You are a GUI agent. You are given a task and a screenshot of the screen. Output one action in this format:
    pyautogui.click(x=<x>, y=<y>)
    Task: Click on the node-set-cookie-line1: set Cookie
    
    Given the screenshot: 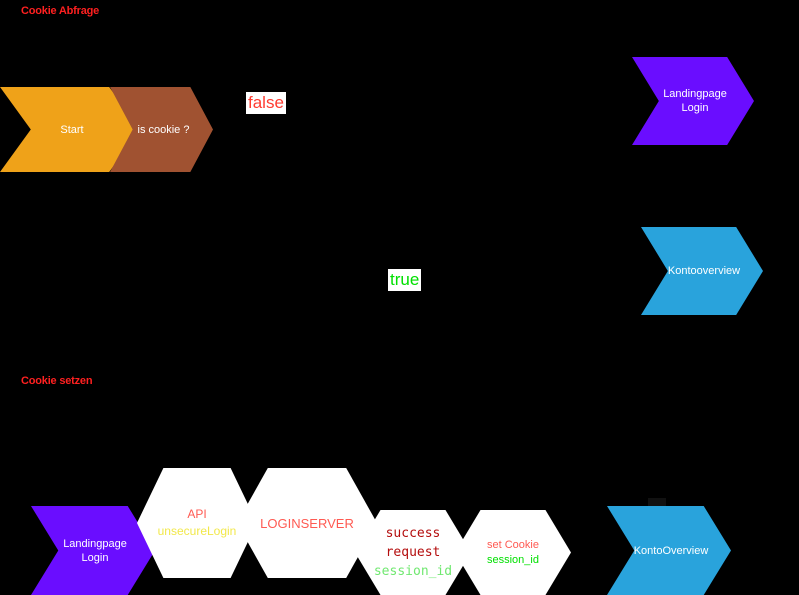 What is the action you would take?
    pyautogui.click(x=513, y=544)
    